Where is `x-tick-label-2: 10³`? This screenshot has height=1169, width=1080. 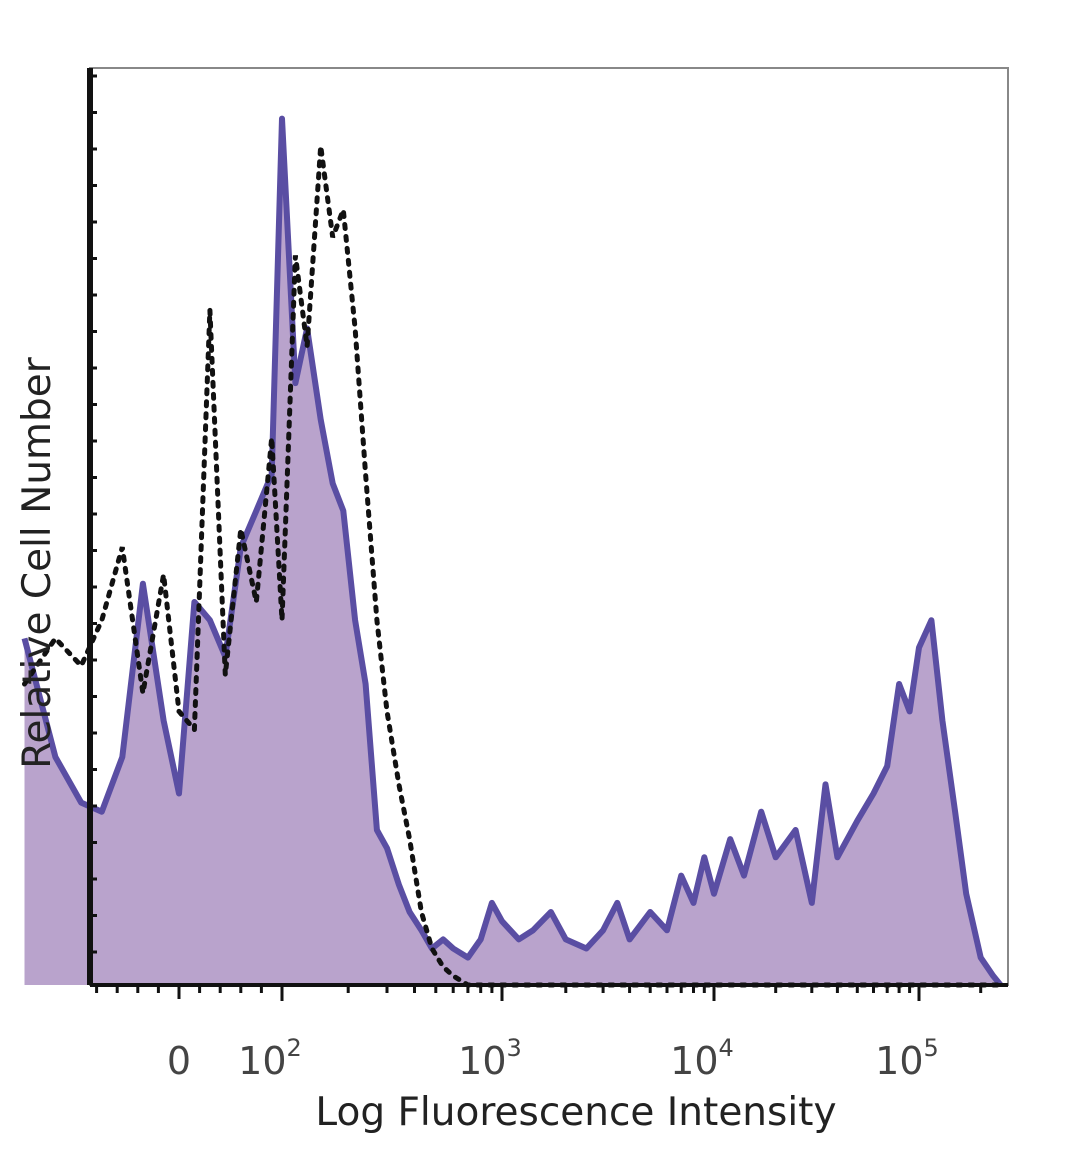 x-tick-label-2: 10³ is located at coordinates (490, 1058).